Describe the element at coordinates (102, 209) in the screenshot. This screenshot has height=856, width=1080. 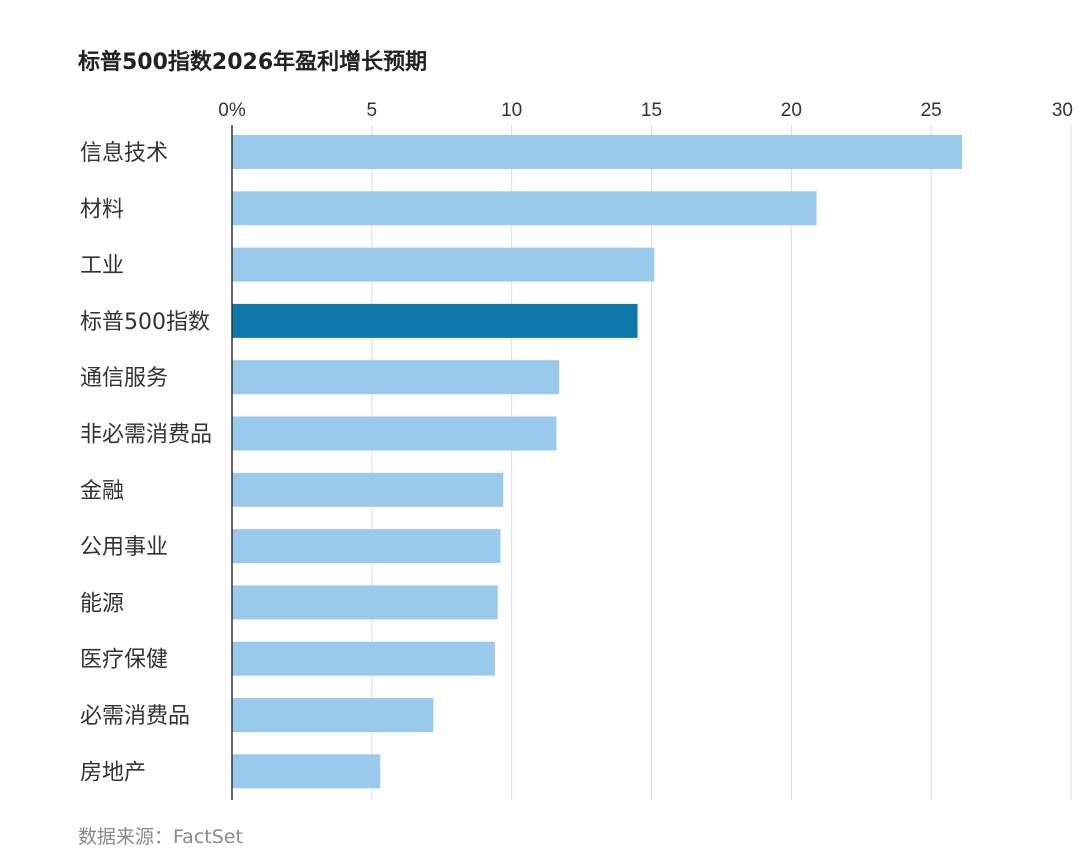
I see `category-label: 材料` at that location.